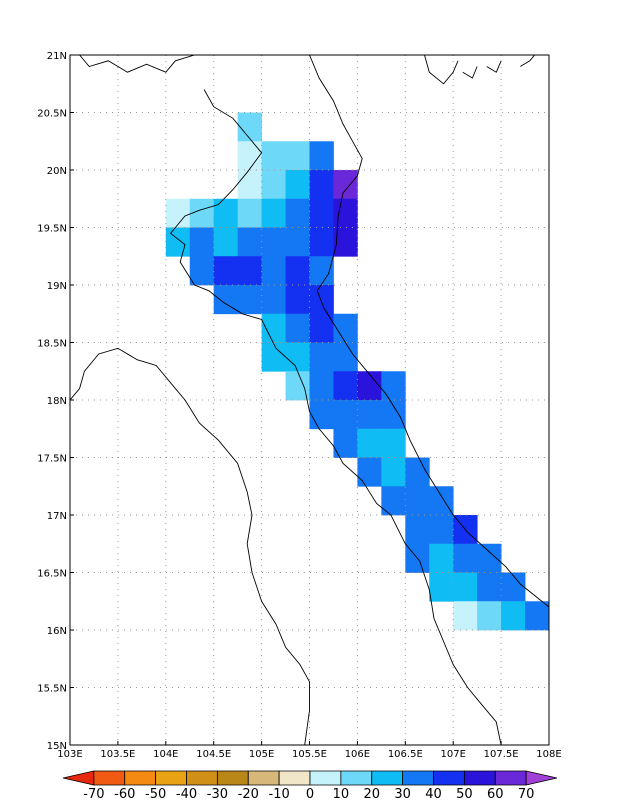 This screenshot has height=800, width=618. I want to click on x-tick-label: 104.5E, so click(213, 754).